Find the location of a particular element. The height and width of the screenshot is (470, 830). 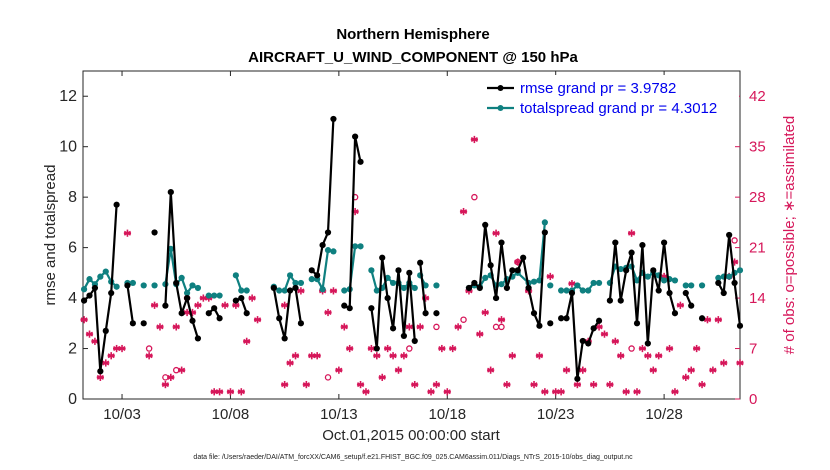

legend-spread-label: totalspread grand pr = 4.3012 is located at coordinates (618, 108).